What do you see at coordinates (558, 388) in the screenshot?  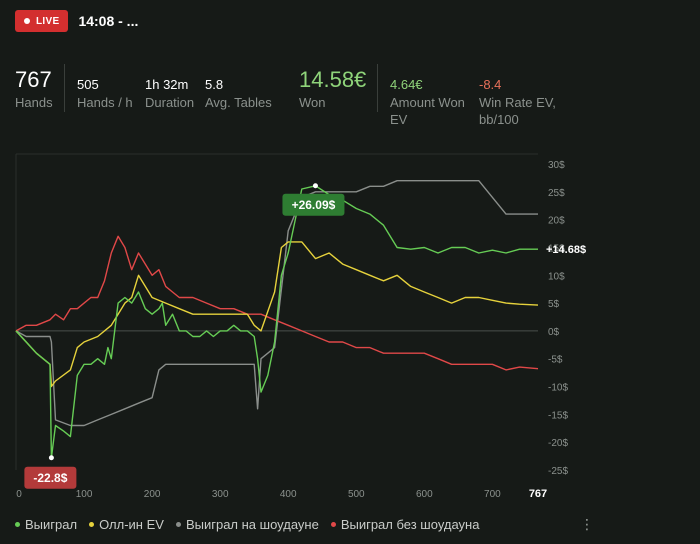 I see `y-tick-label: -10$` at bounding box center [558, 388].